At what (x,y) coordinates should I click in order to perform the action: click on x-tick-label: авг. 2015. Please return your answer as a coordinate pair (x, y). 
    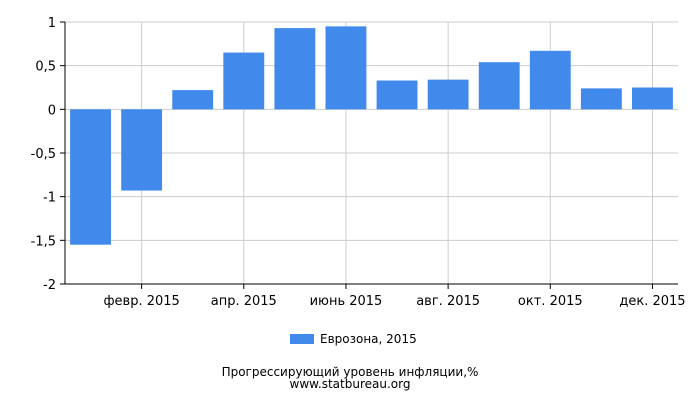
    Looking at the image, I should click on (448, 301).